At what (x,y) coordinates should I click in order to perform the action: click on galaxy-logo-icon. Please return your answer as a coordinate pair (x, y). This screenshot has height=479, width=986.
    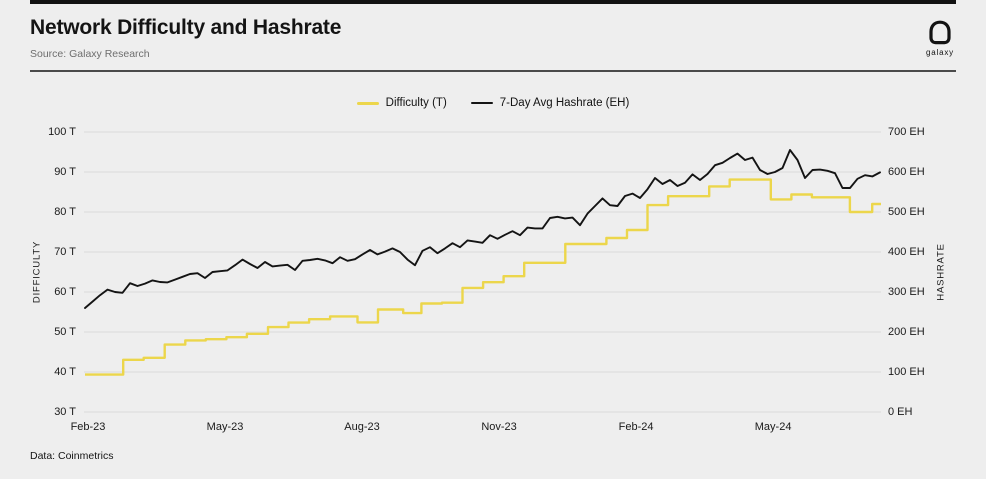
    Looking at the image, I should click on (940, 32).